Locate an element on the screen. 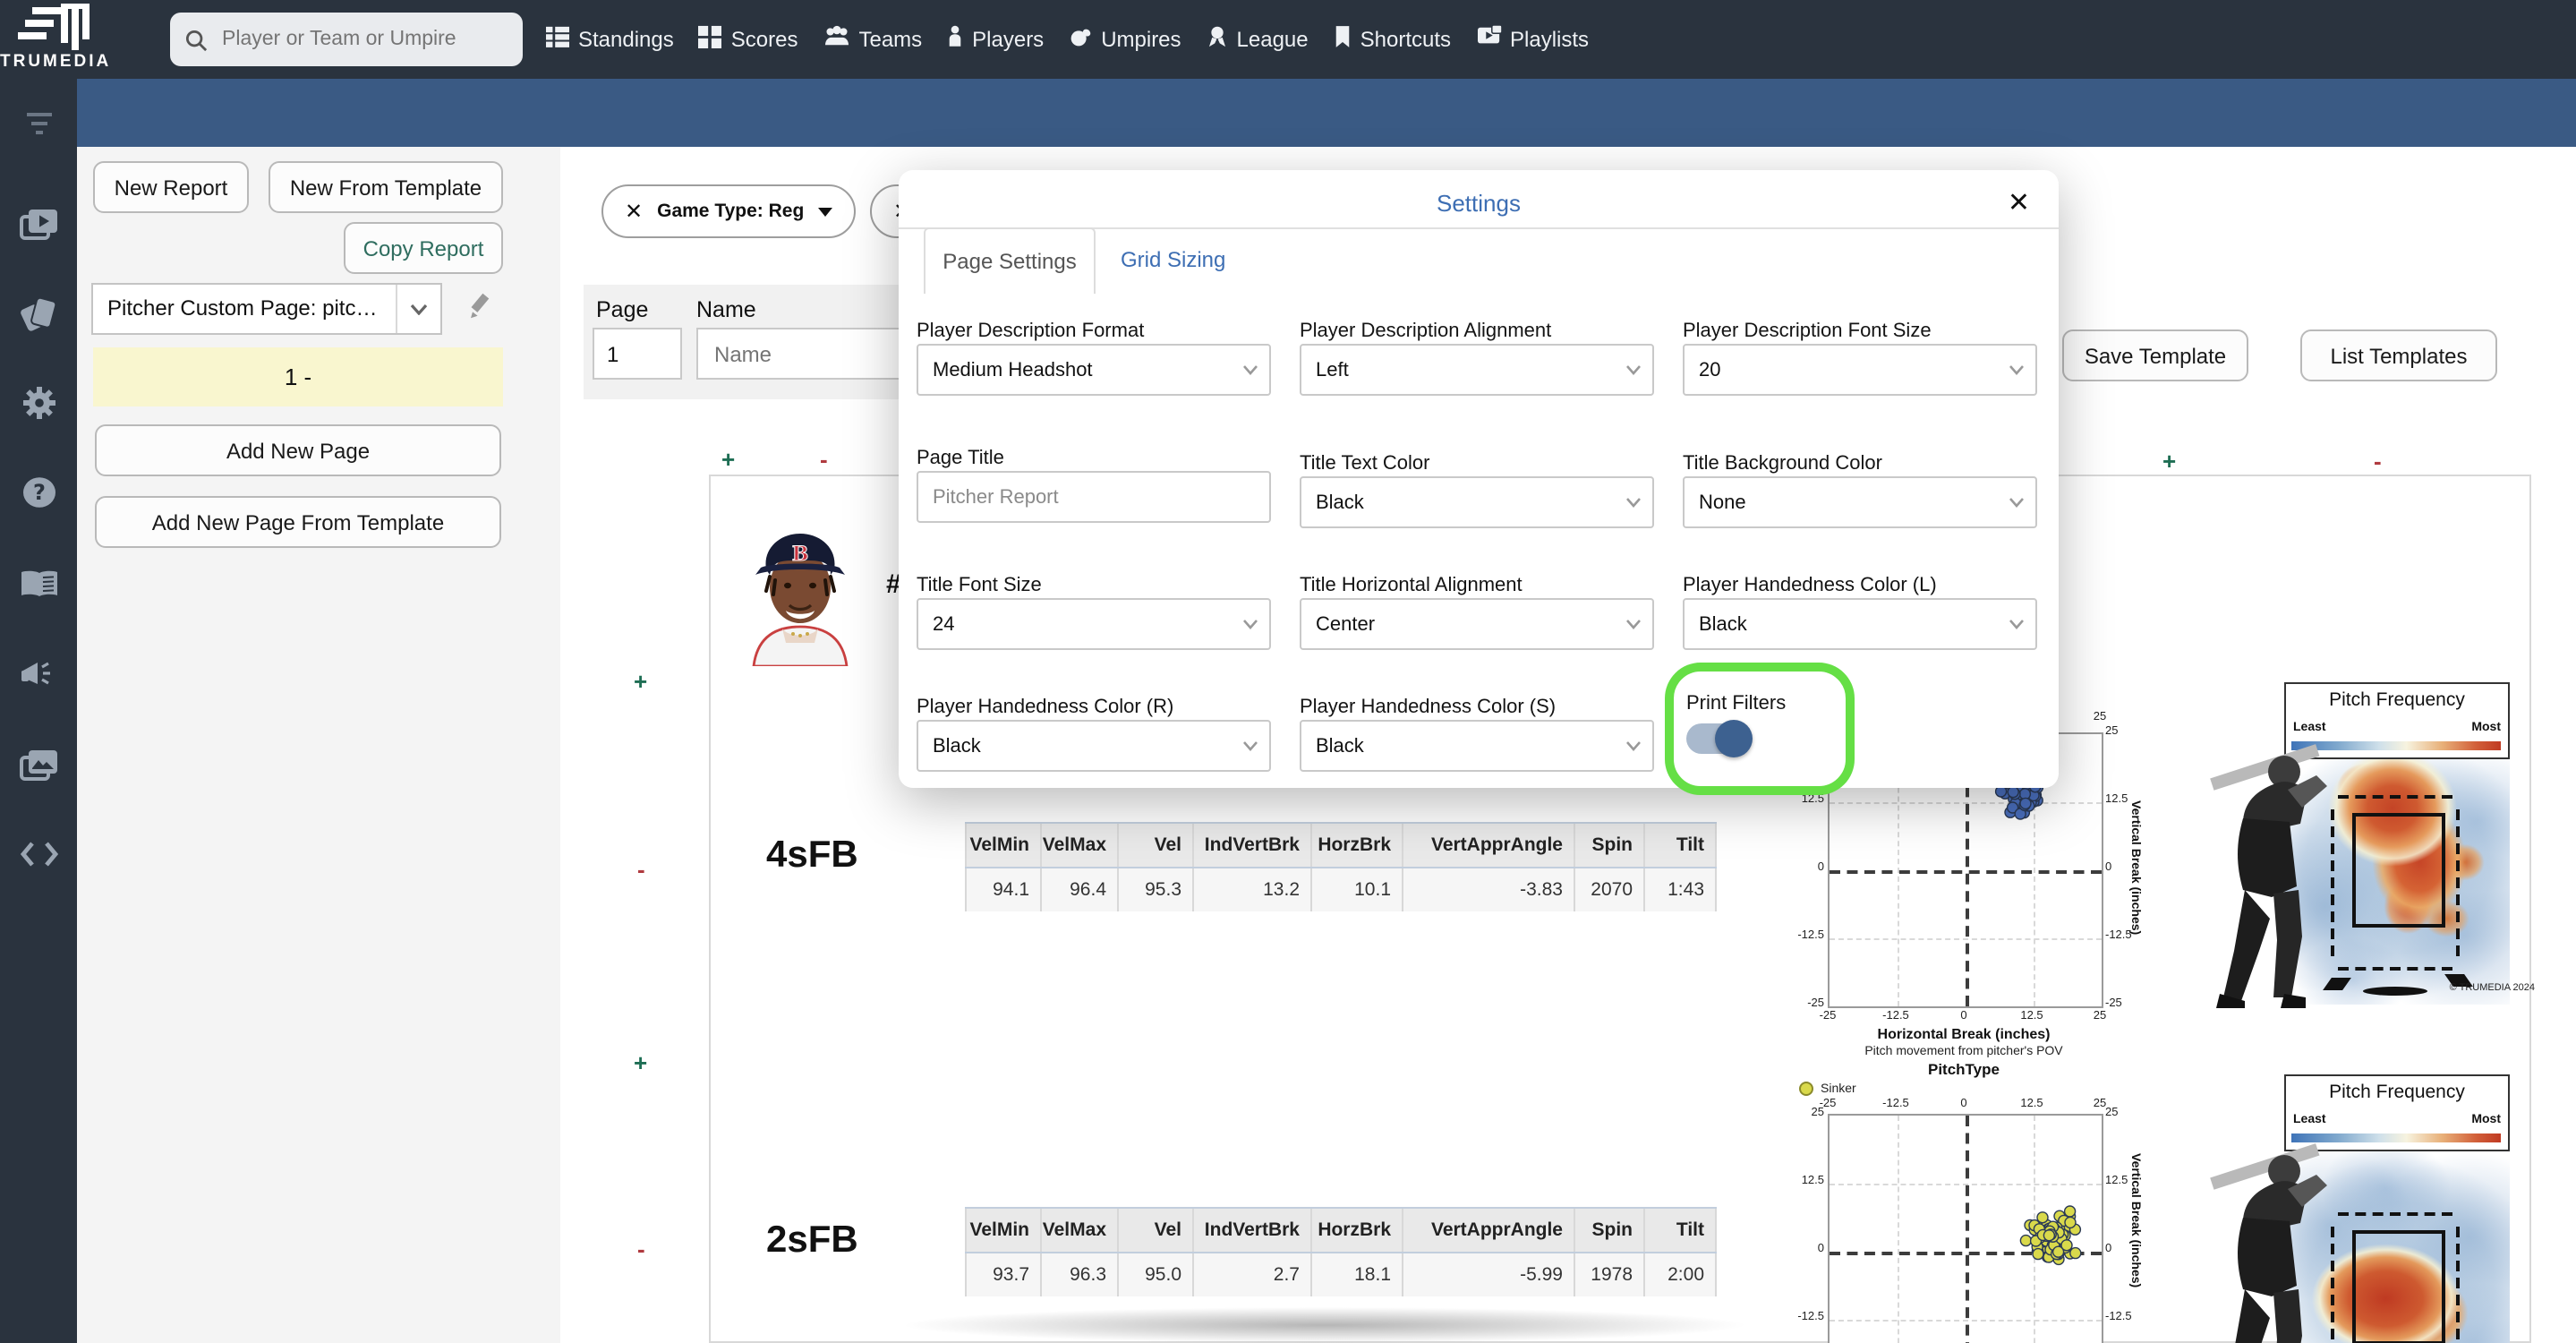 This screenshot has width=2576, height=1343. page-column-header: Page is located at coordinates (622, 309).